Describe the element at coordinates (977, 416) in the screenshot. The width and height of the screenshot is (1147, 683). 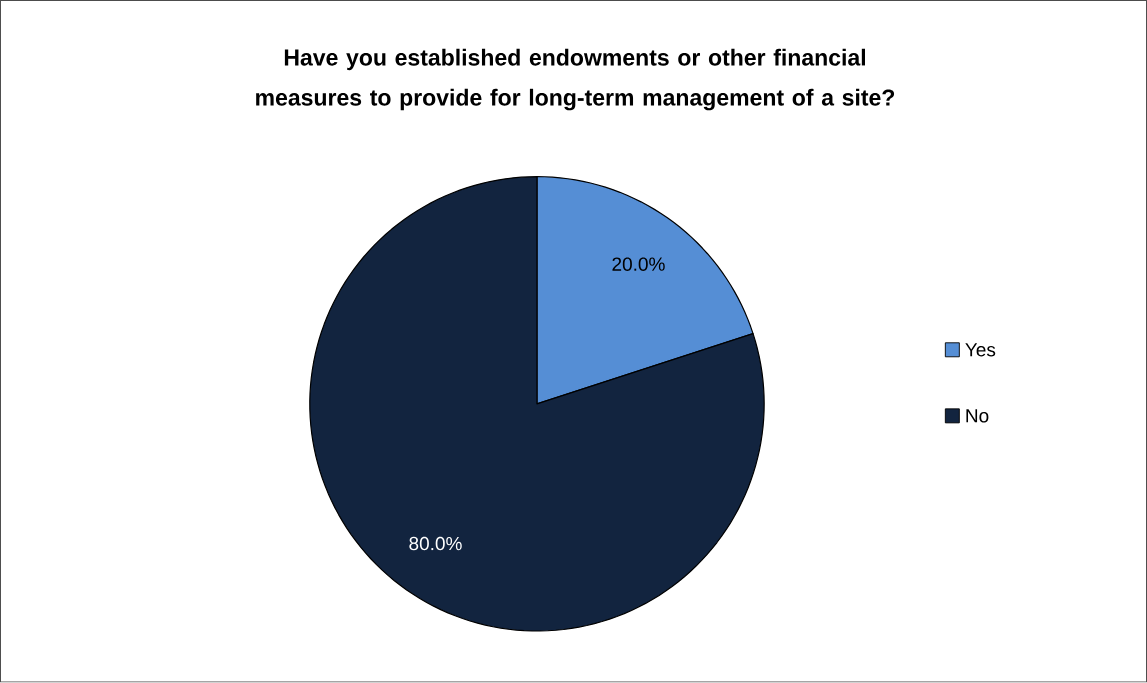
I see `legend-label: No` at that location.